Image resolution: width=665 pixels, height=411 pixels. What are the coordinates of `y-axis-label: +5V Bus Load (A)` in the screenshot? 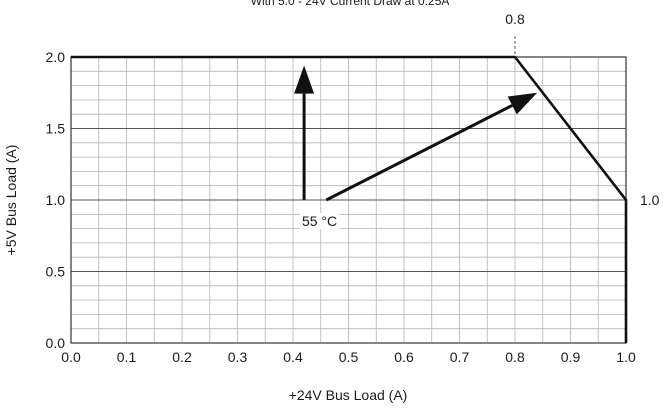 It's located at (11, 200).